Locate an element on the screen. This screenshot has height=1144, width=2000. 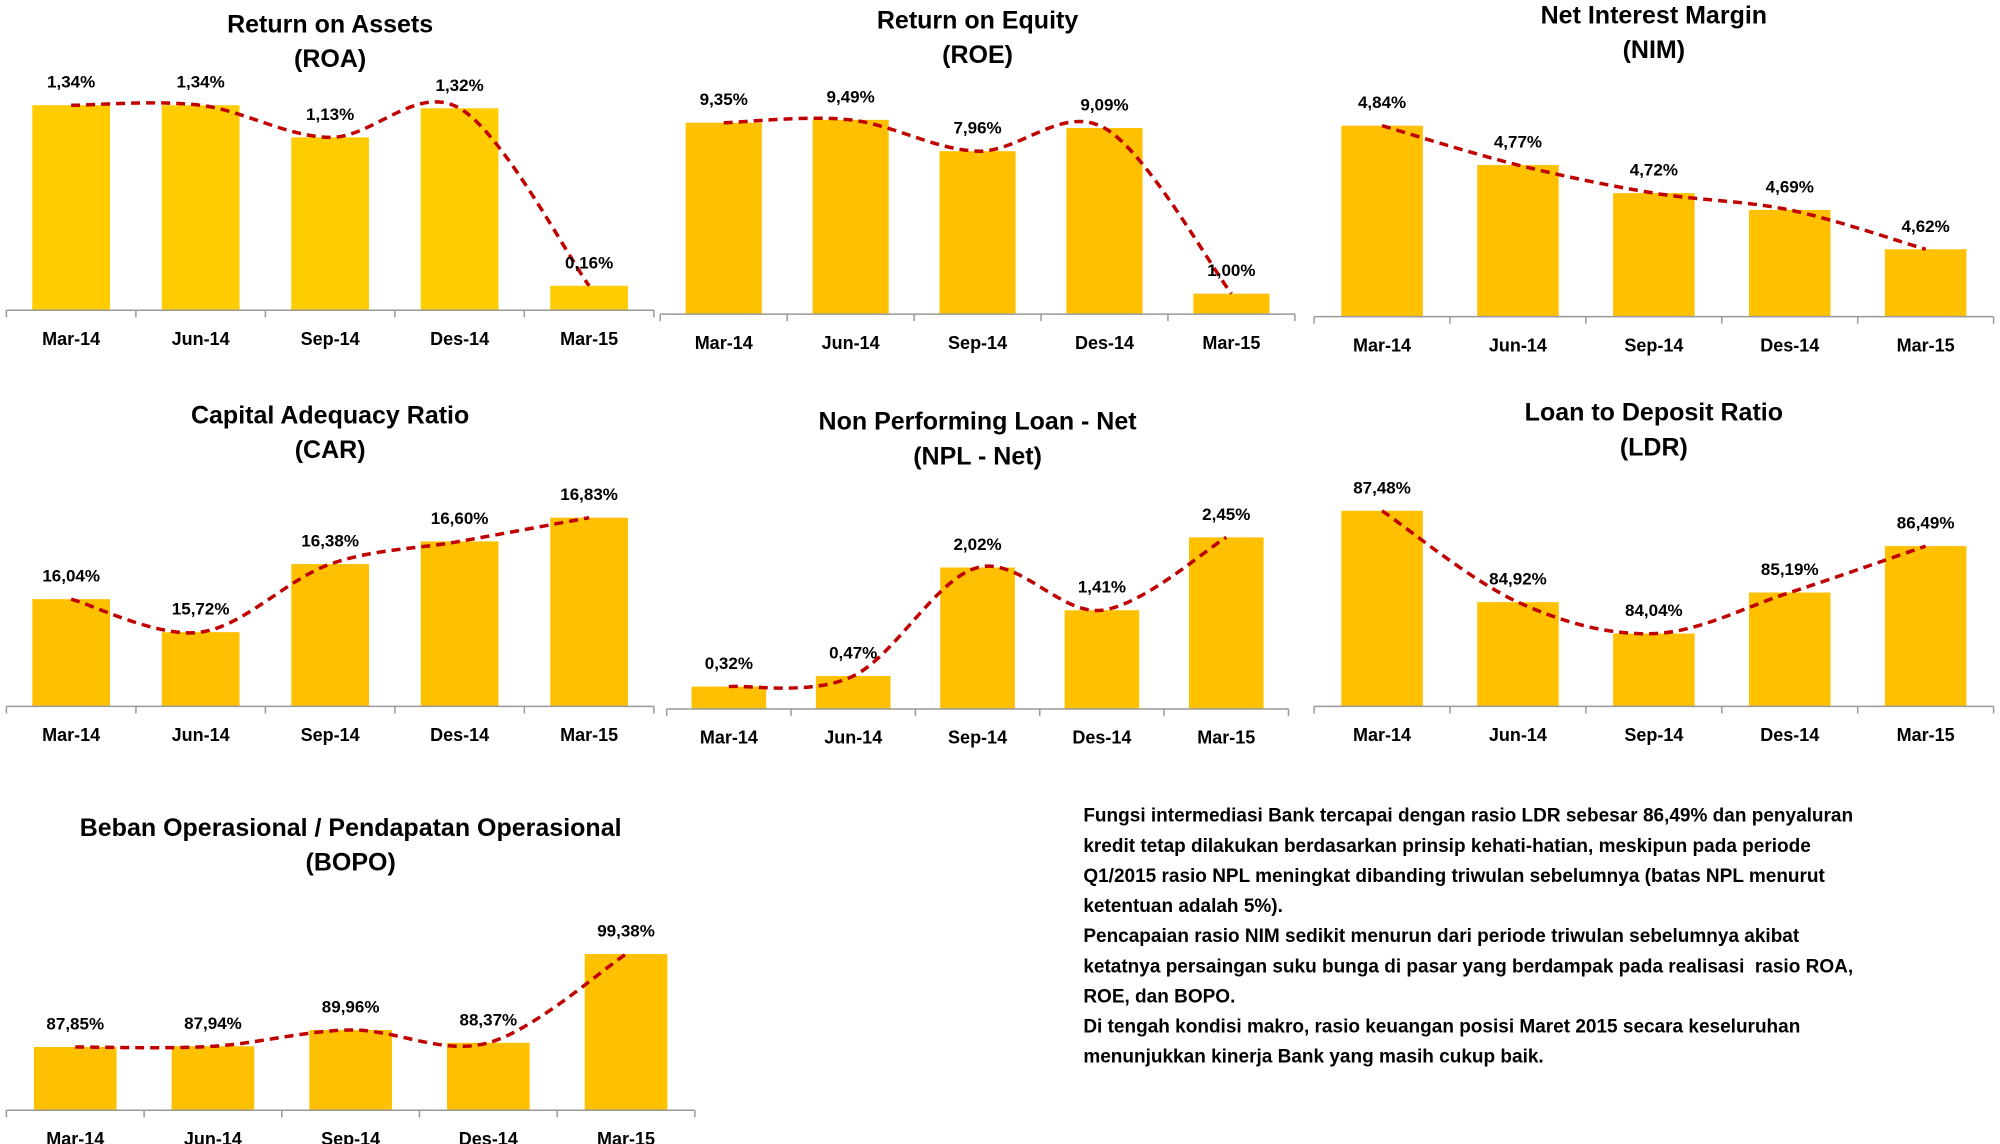
value-label: 9,35% is located at coordinates (724, 99).